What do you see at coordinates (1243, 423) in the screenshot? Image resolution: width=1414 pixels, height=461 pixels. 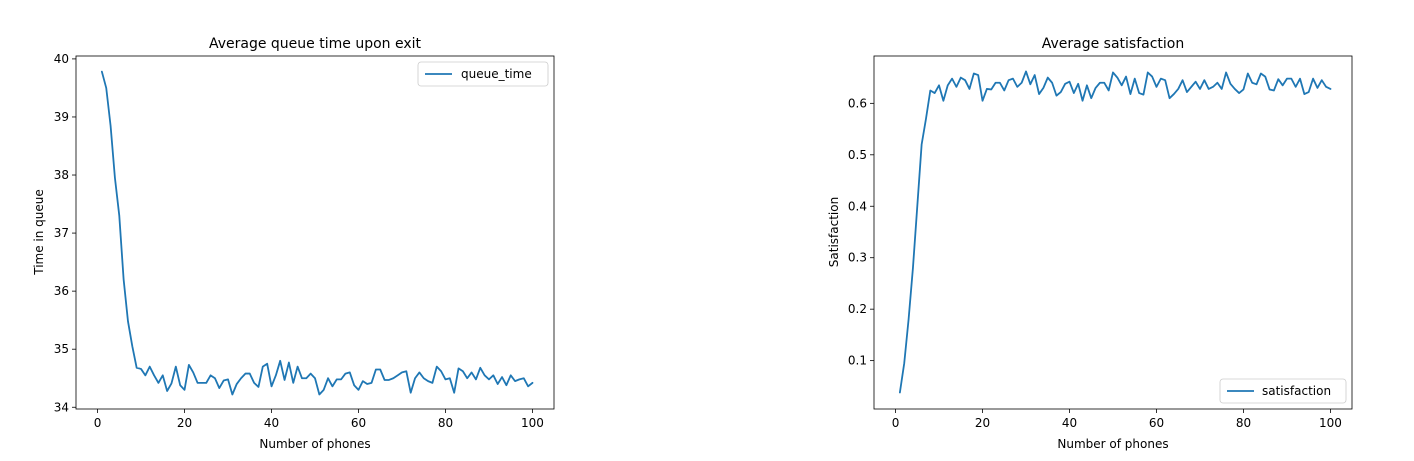 I see `satisfaction-x-tick-label: 80` at bounding box center [1243, 423].